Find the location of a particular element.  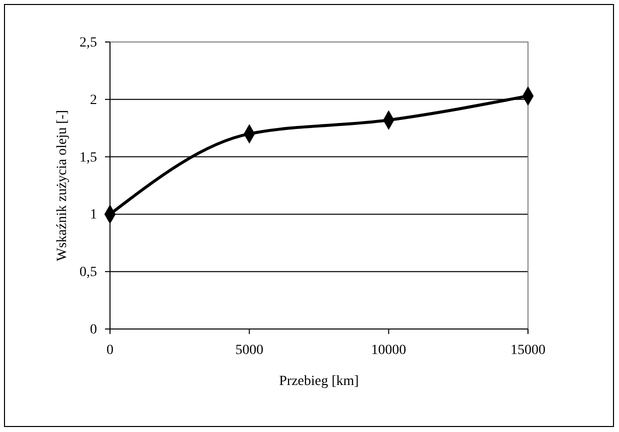

y-tick-label: 0 is located at coordinates (93, 330).